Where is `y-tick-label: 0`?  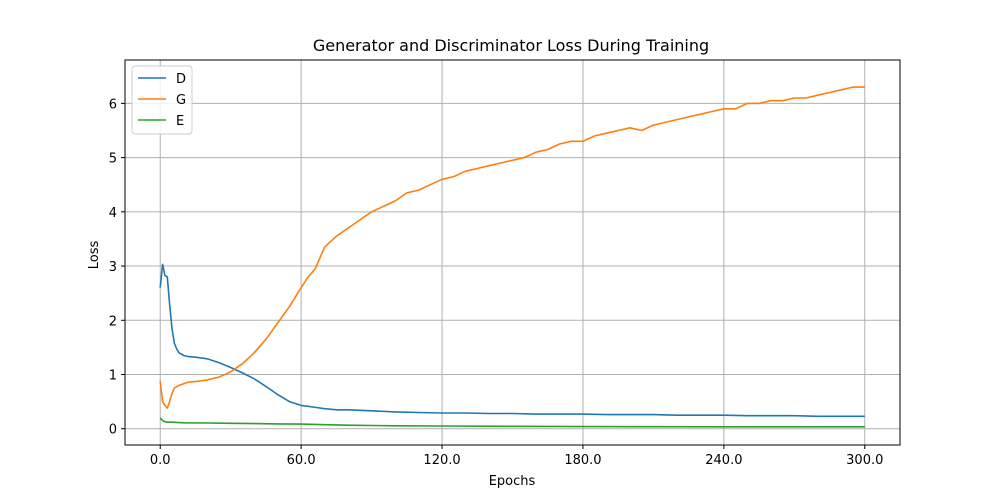
y-tick-label: 0 is located at coordinates (113, 430).